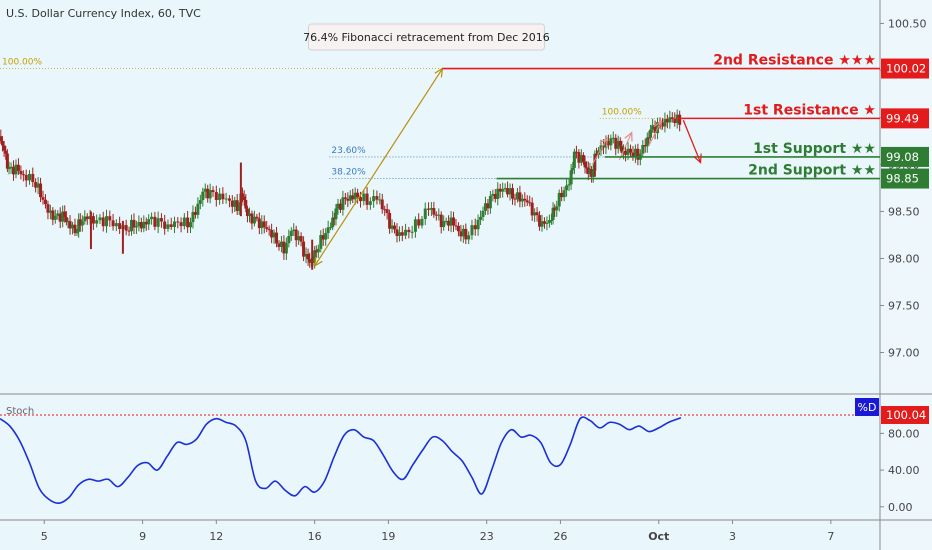  I want to click on level-label: 2nd Resistance ★★★, so click(794, 61).